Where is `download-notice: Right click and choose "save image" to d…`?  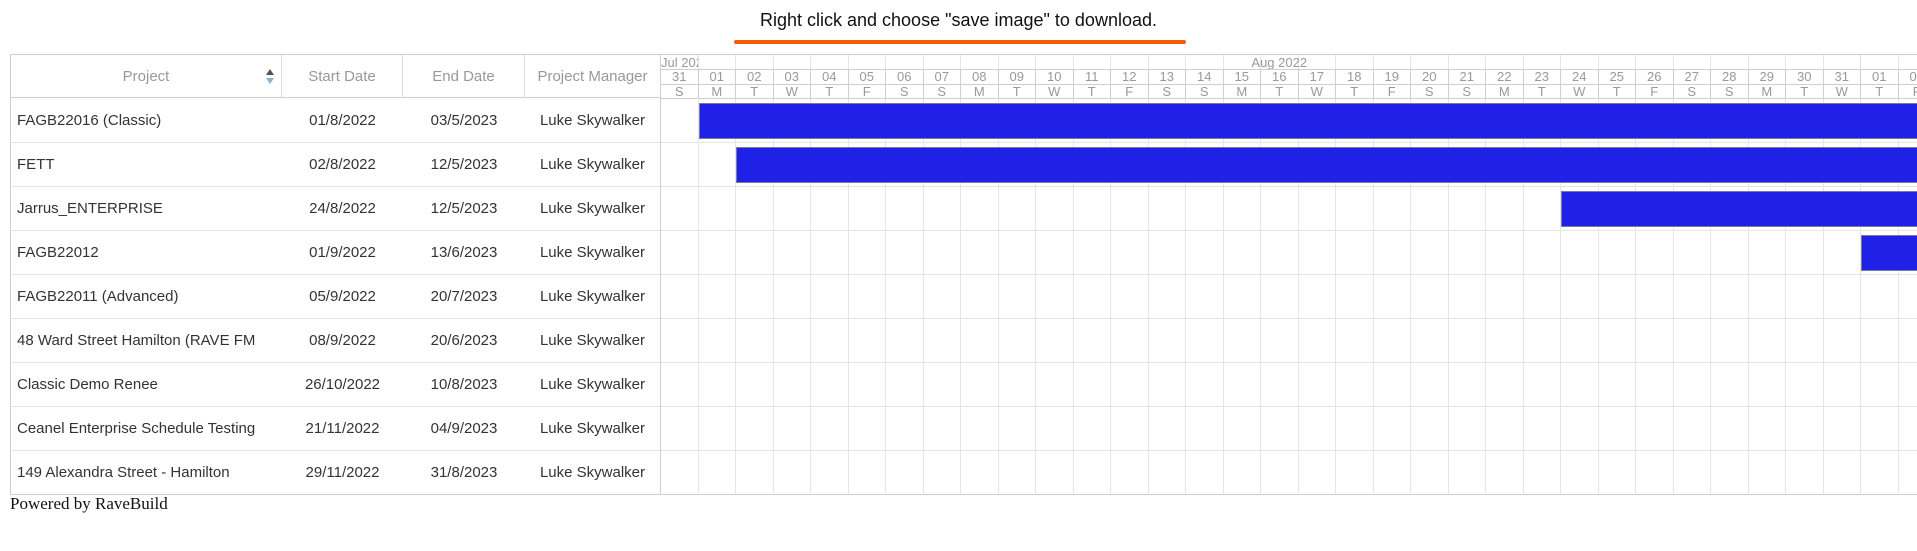
download-notice: Right click and choose "save image" to d… is located at coordinates (958, 20).